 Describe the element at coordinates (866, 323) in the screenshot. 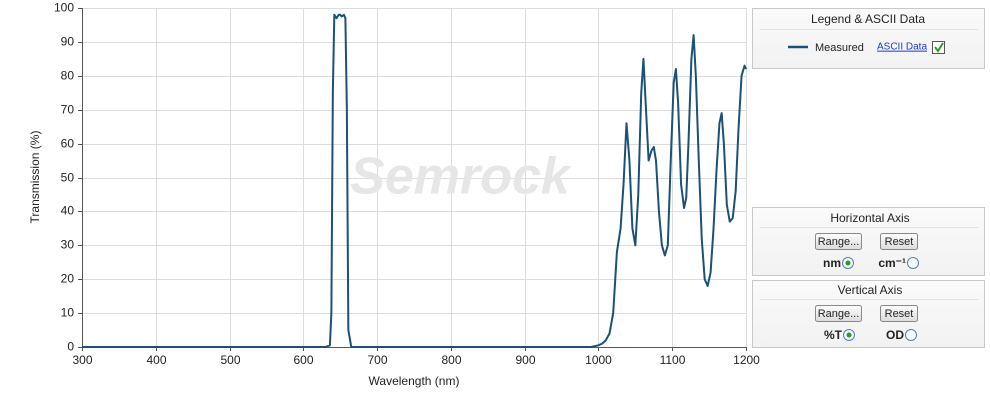

I see `vertical-controls: Range... Reset %T OD` at that location.